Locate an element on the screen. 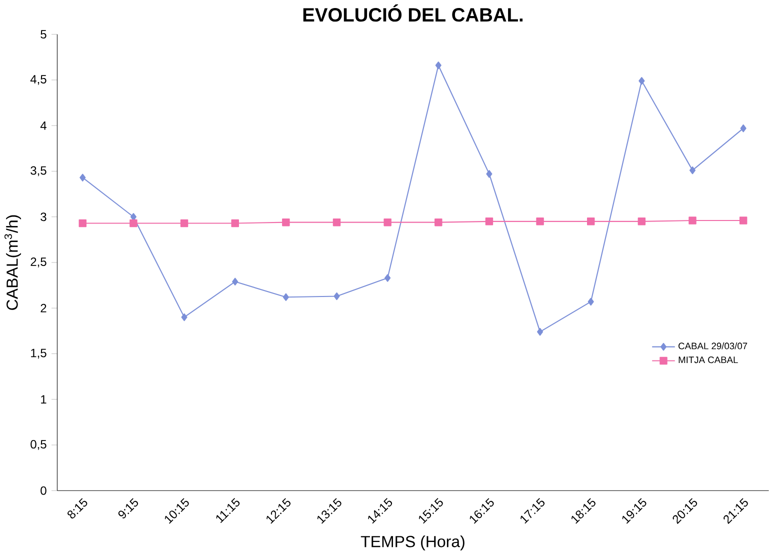 The image size is (769, 555). y-tick-label: 0 is located at coordinates (43, 490).